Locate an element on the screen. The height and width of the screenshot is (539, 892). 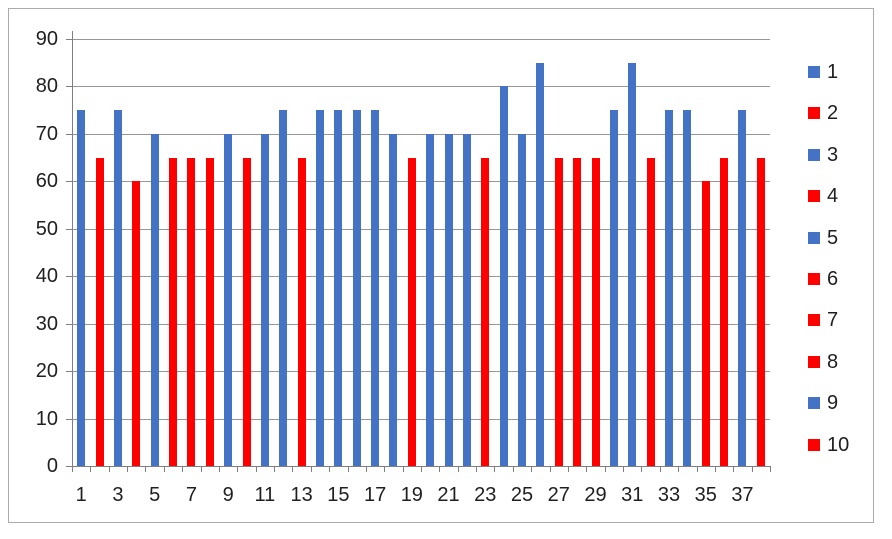
x-axis-label-1: 1 is located at coordinates (81, 495).